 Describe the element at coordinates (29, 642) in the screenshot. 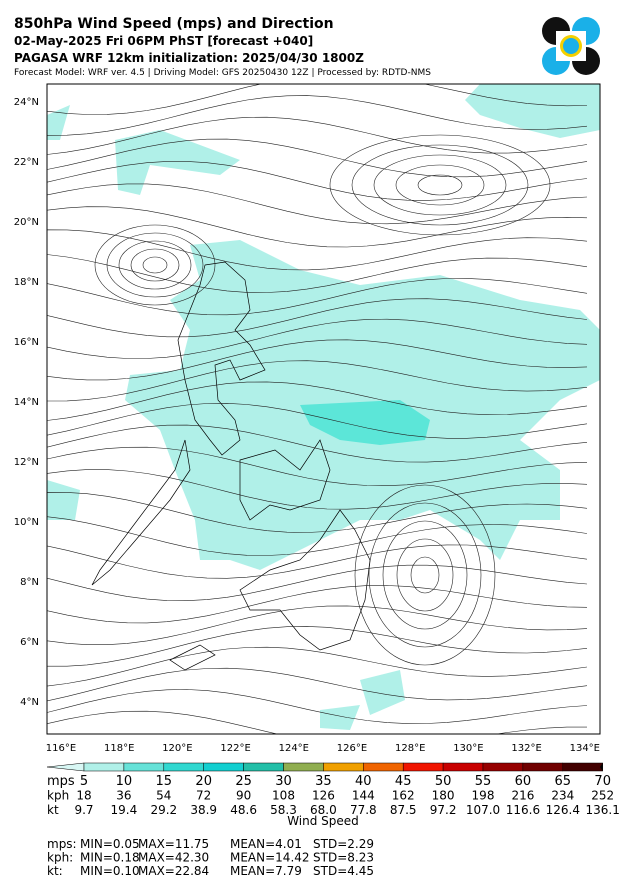

I see `lat-label: 6°N` at that location.